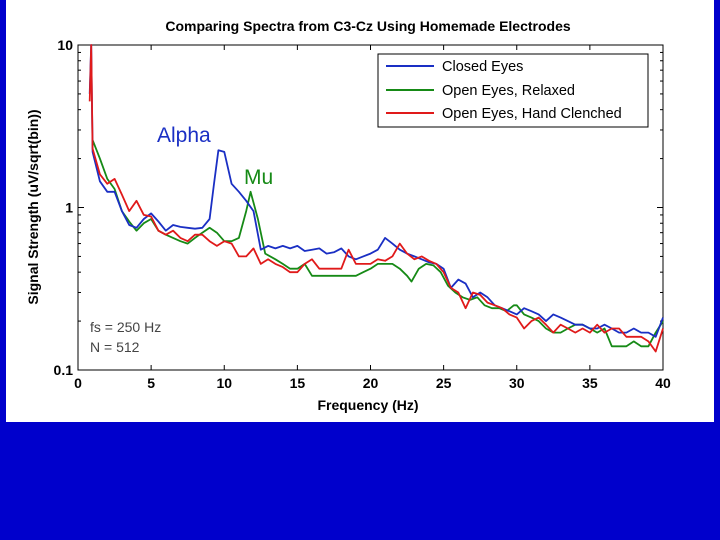 Image resolution: width=720 pixels, height=540 pixels. I want to click on x-tick-label: 0, so click(78, 383).